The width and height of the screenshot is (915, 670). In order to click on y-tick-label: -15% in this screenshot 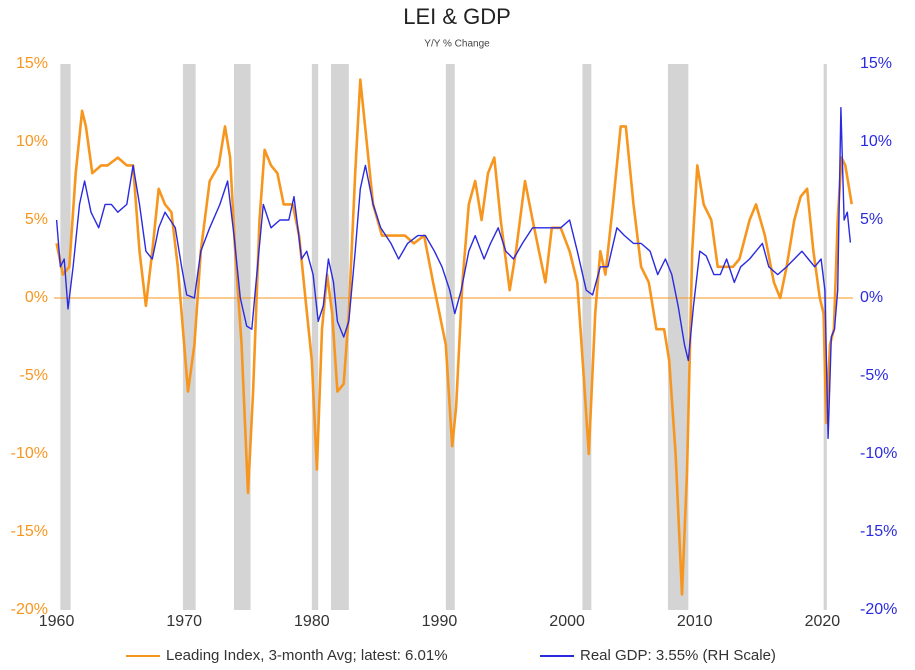, I will do `click(29, 531)`.